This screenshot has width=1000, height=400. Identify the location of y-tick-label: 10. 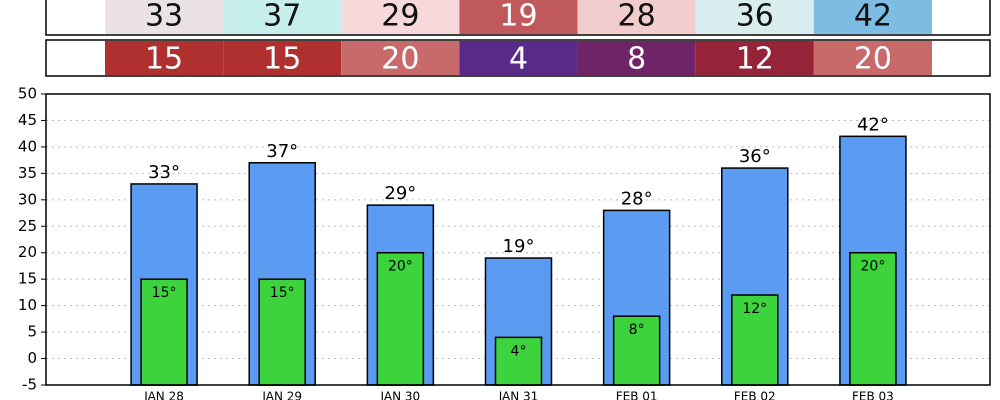
(27, 305).